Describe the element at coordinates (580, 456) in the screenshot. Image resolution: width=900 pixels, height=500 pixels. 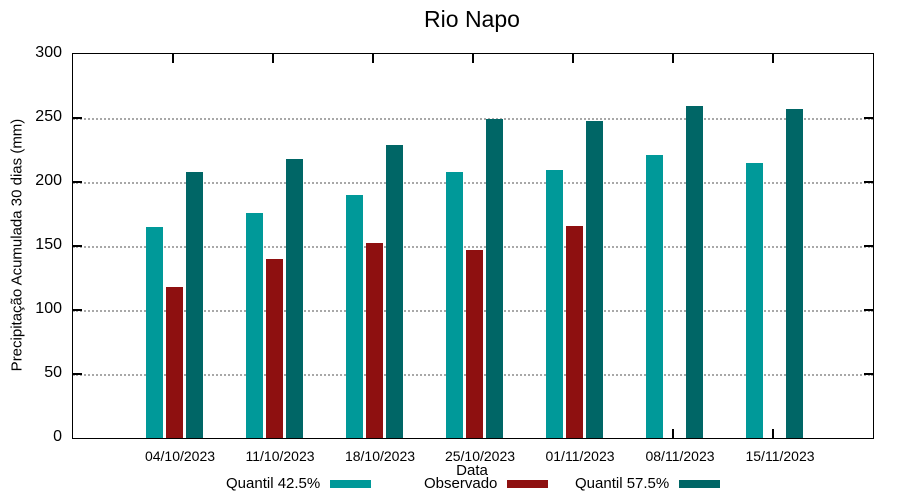
I see `x-tick-label: 01/11/2023` at that location.